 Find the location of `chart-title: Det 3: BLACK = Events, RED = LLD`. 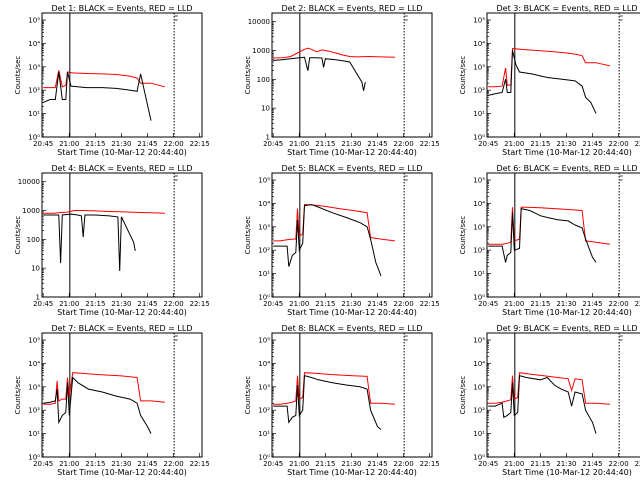

chart-title: Det 3: BLACK = Events, RED = LLD is located at coordinates (567, 8).